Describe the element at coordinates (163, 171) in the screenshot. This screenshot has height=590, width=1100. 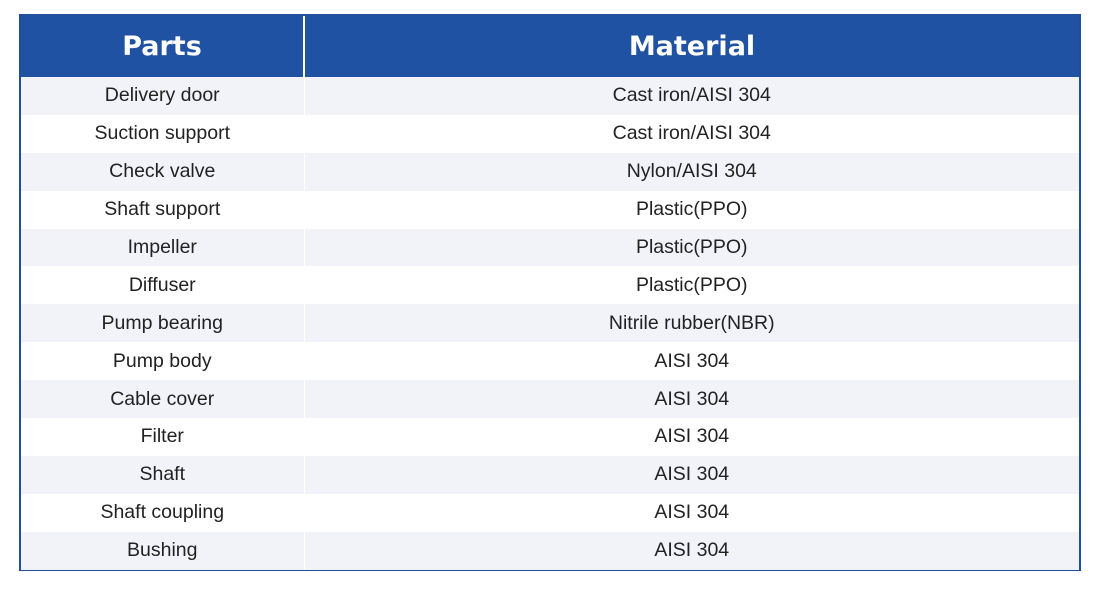
I see `part-name-cell: Check valve` at that location.